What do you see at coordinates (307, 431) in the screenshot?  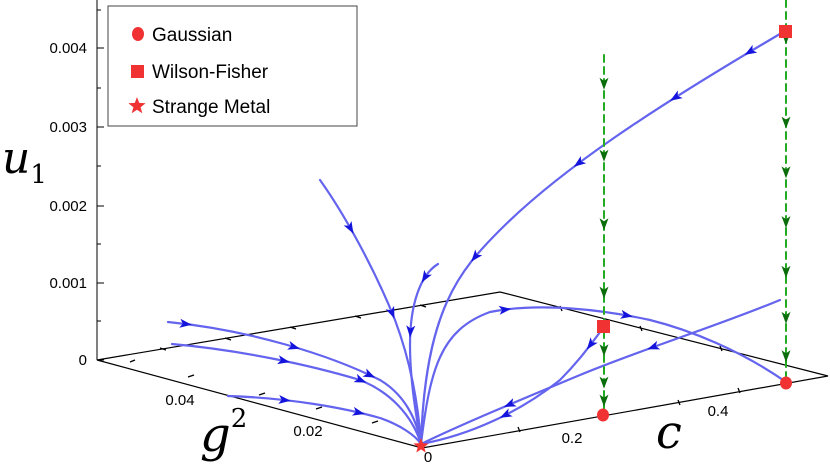 I see `g2-tick-label: 0.02` at bounding box center [307, 431].